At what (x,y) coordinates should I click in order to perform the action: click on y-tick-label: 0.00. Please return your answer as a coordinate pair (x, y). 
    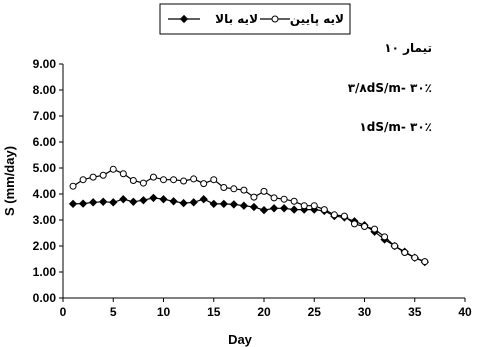
    Looking at the image, I should click on (45, 298).